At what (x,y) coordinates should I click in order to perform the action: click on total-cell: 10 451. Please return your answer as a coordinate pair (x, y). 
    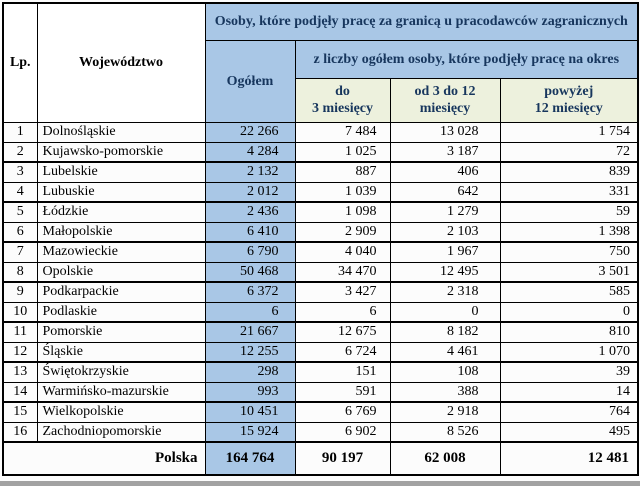
    Looking at the image, I should click on (250, 412).